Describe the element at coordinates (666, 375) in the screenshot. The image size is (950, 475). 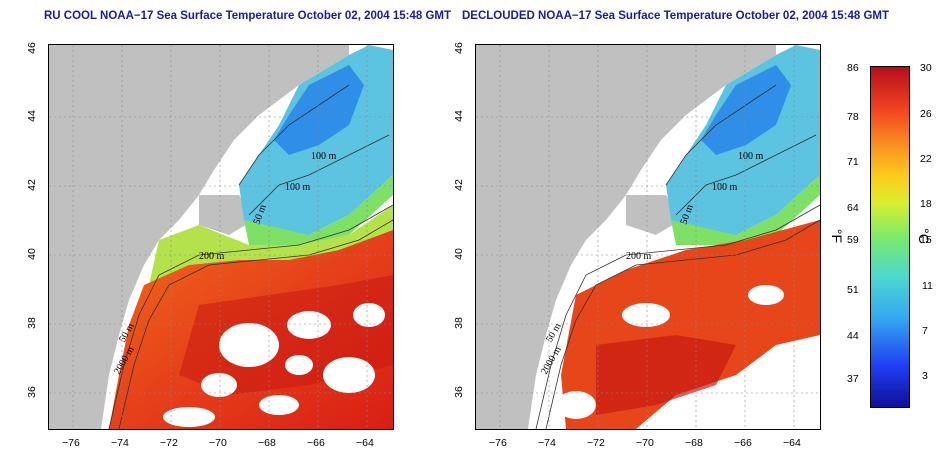
I see `warm-core` at that location.